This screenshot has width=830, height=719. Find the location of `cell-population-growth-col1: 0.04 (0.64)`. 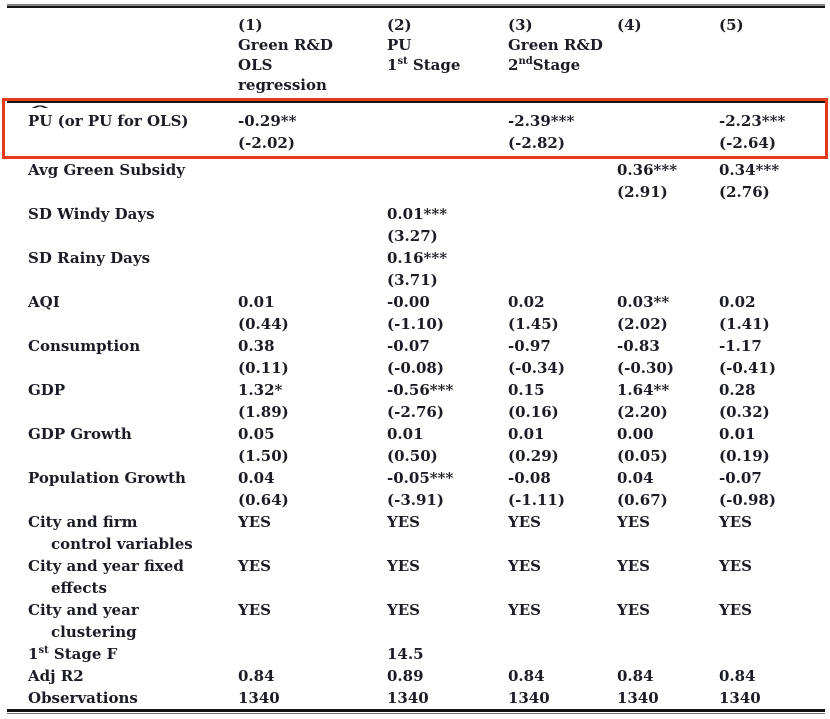

cell-population-growth-col1: 0.04 (0.64) is located at coordinates (312, 489).